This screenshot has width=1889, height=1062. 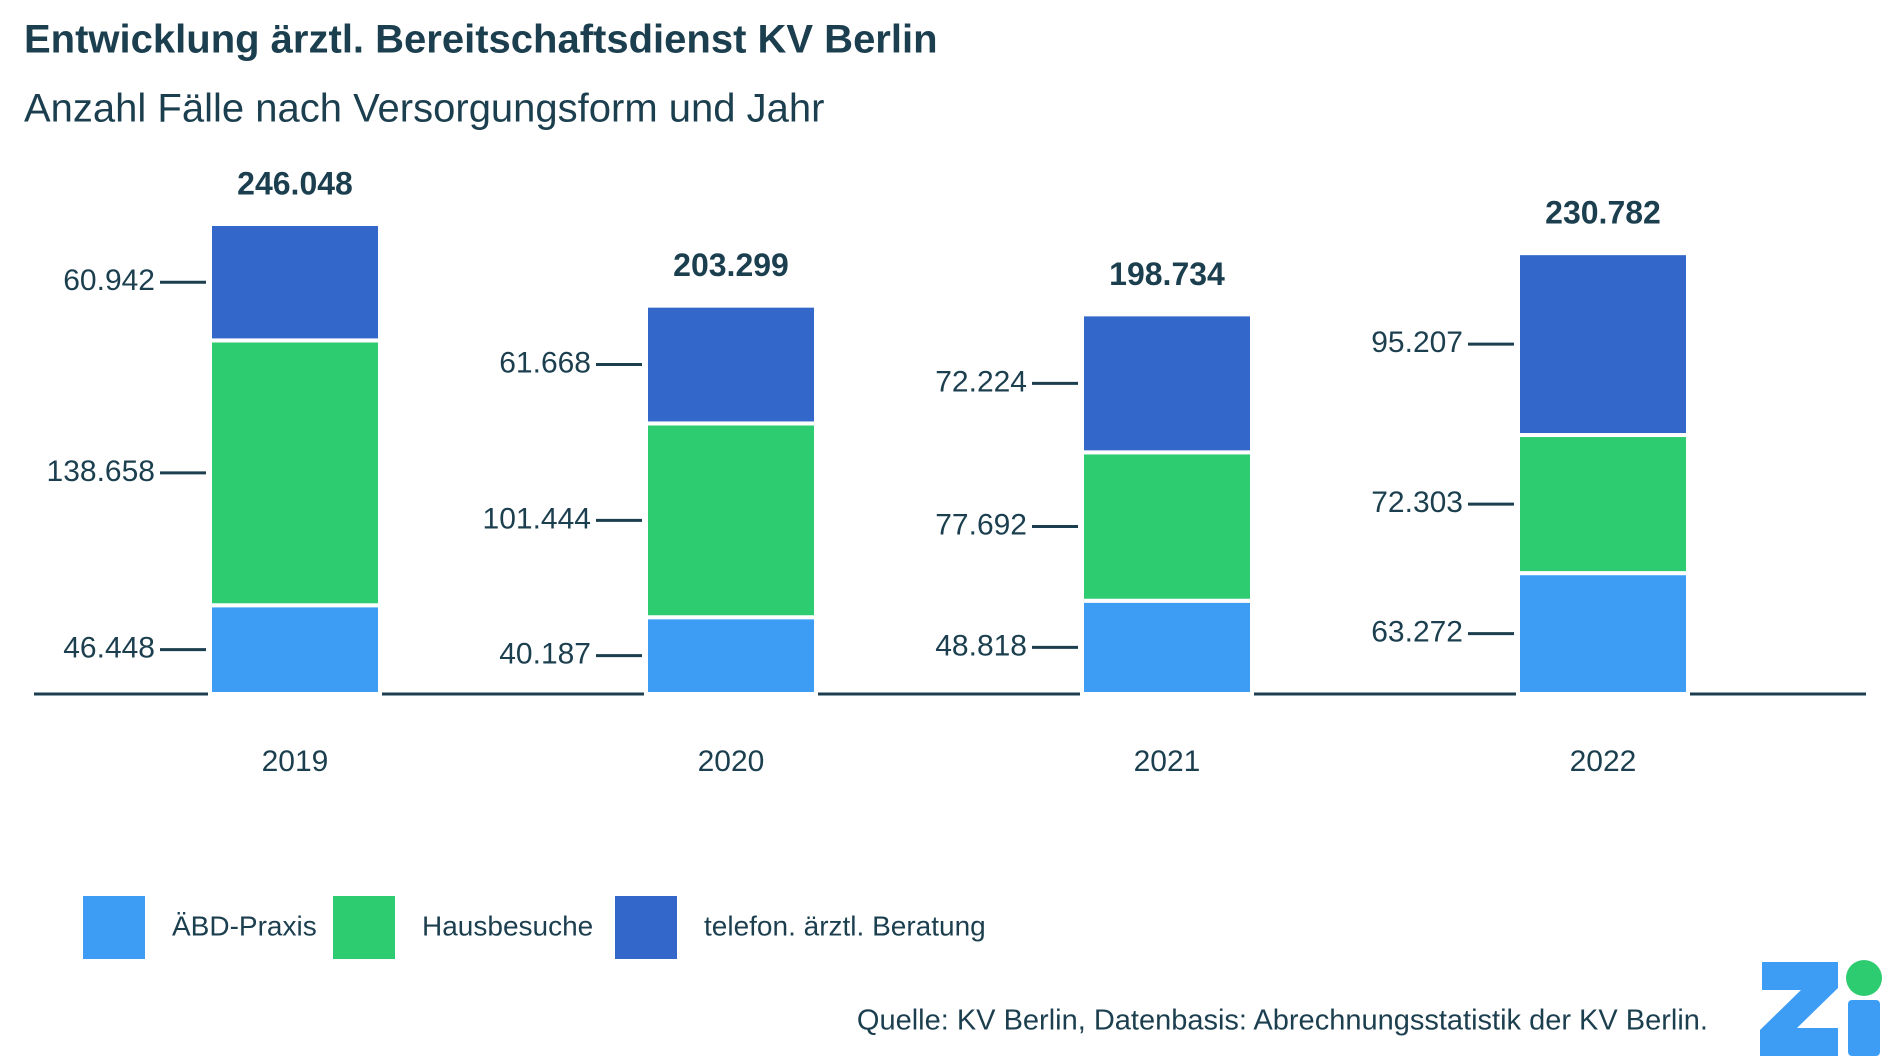 What do you see at coordinates (1821, 1008) in the screenshot?
I see `logo` at bounding box center [1821, 1008].